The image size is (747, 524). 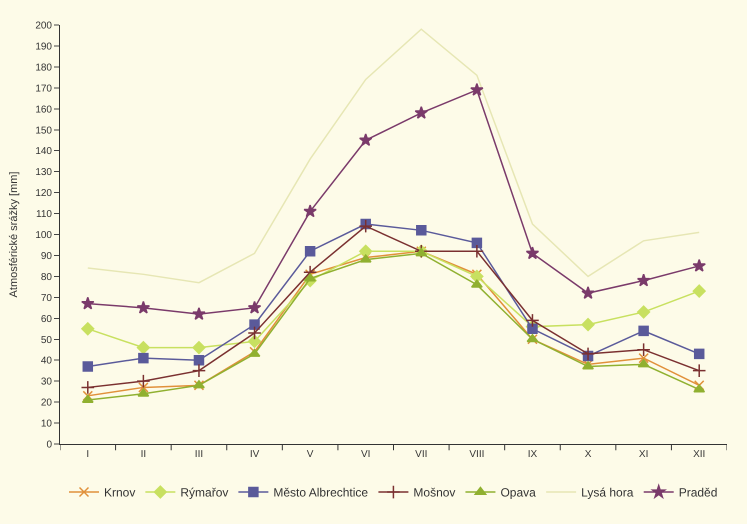 I want to click on y-tick-label: 150, so click(x=43, y=130).